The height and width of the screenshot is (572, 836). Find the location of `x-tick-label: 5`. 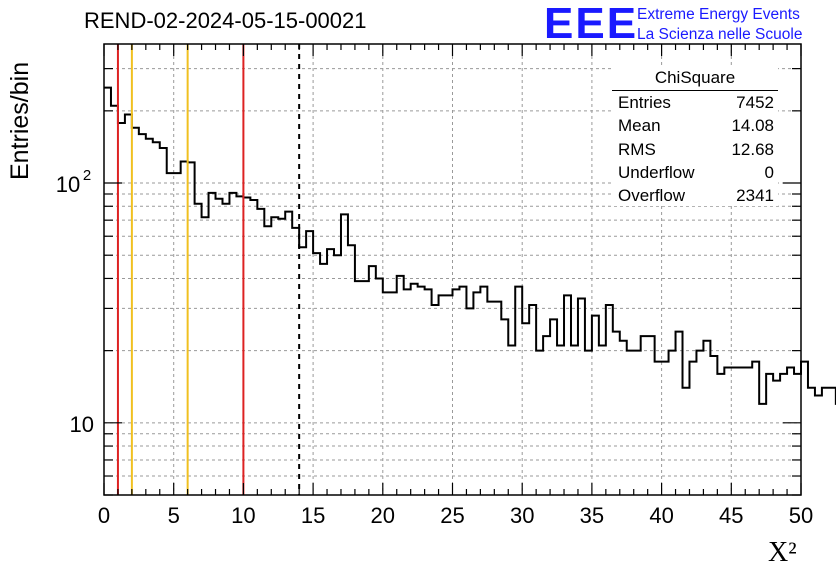

x-tick-label: 5 is located at coordinates (174, 515).